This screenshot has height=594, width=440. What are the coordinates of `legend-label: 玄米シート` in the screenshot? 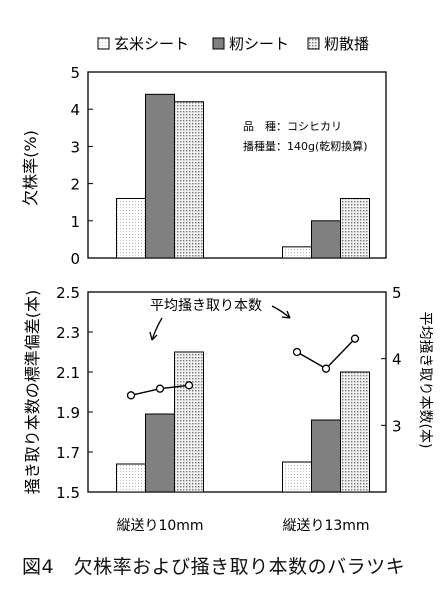 It's located at (151, 44).